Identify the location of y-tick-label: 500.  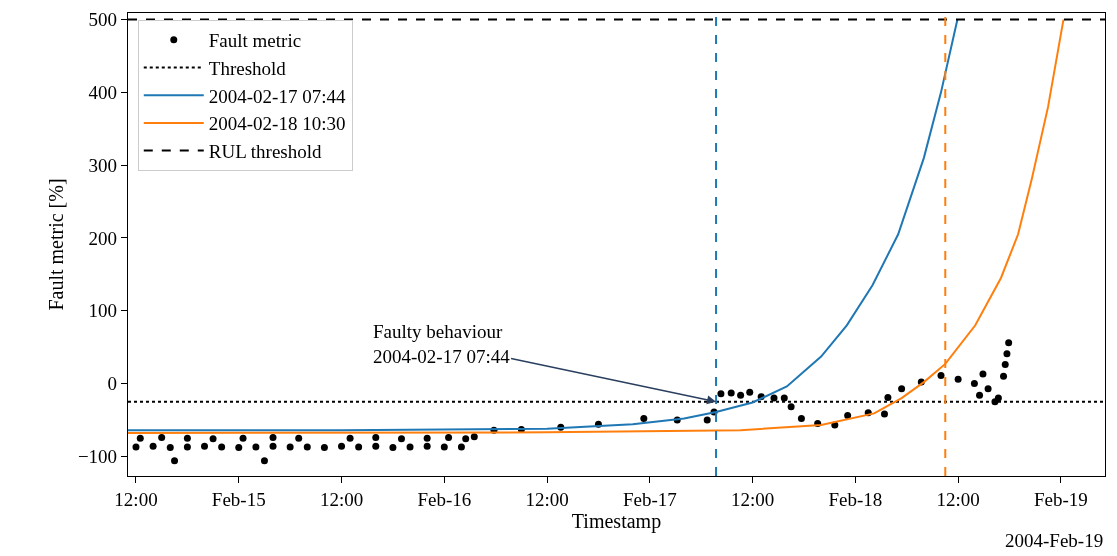
(103, 20).